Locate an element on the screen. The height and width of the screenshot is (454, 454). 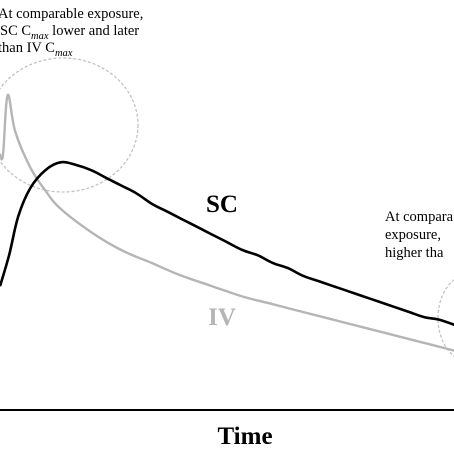
annotation-text: SC C is located at coordinates (15, 31).